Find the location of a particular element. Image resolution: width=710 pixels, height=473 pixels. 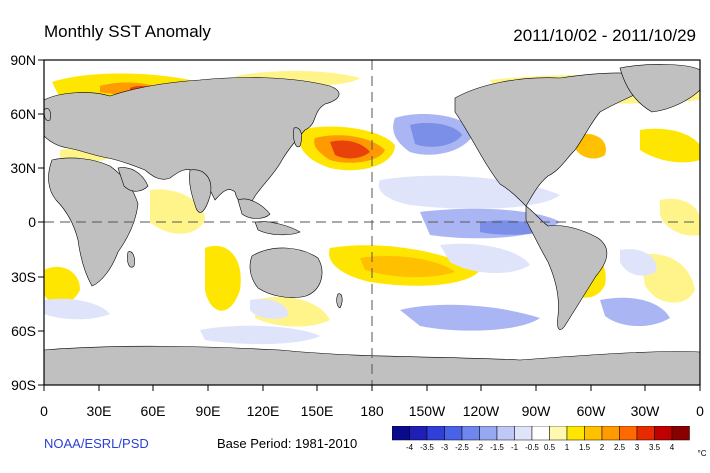

colorbar-label: 2 is located at coordinates (602, 447).